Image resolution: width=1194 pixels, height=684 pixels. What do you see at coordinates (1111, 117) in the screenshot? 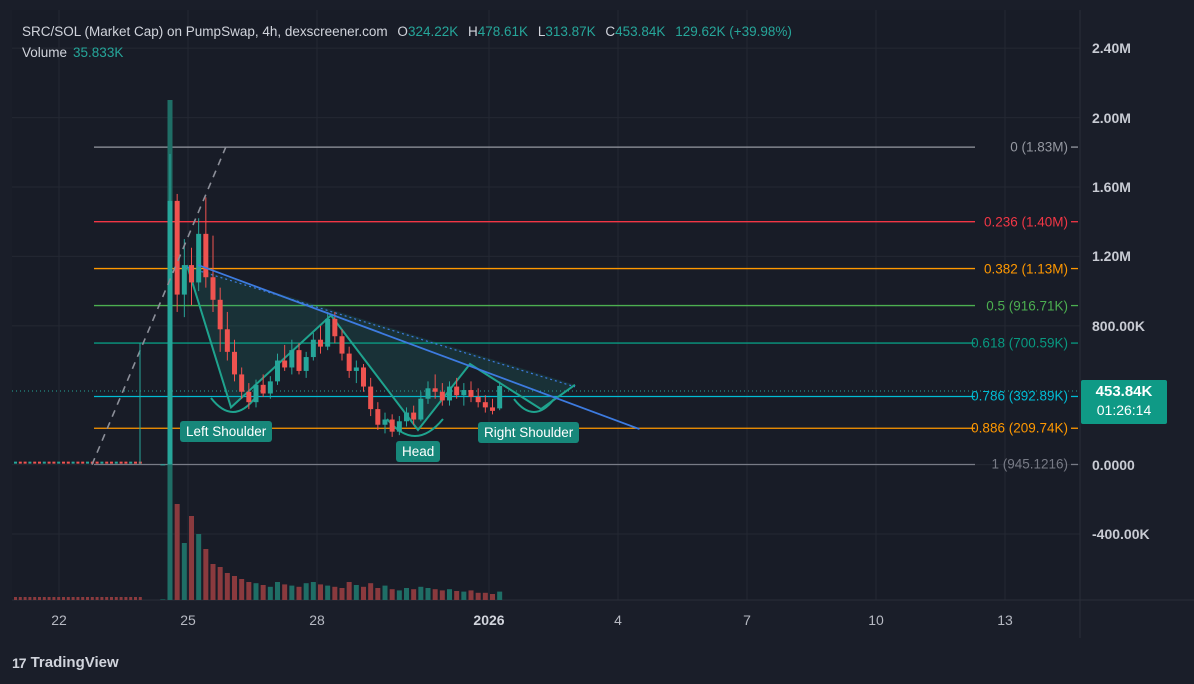
I see `y-tick-label: 2.00M` at bounding box center [1111, 117].